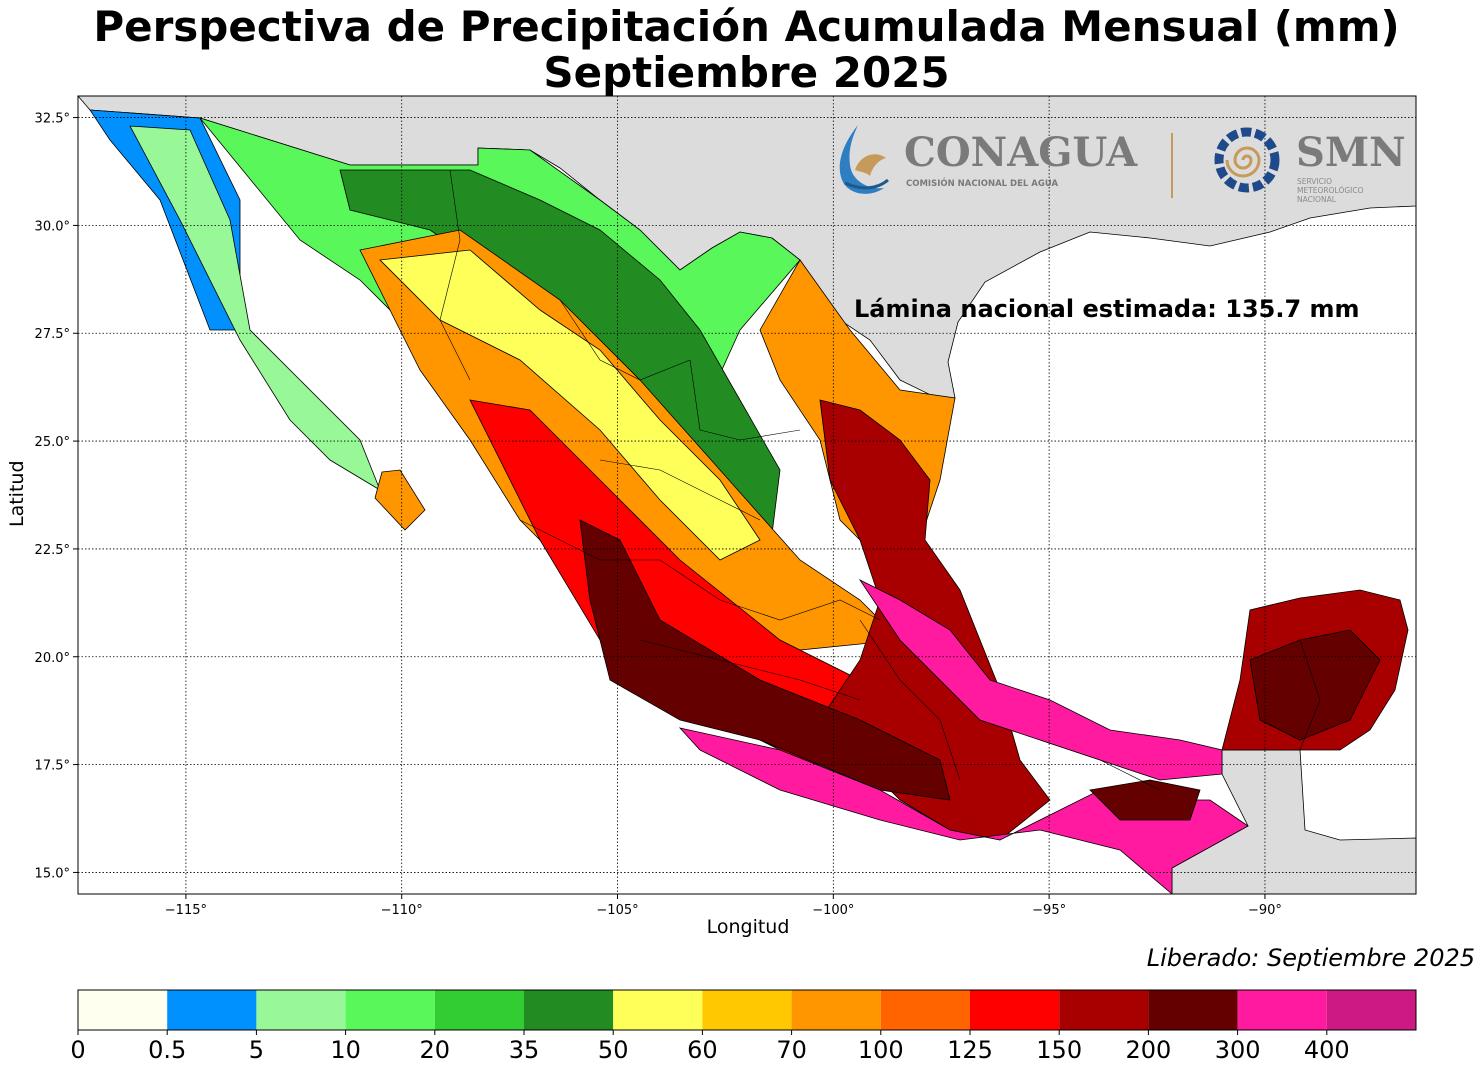  I want to click on x-tick-label: −90°, so click(1265, 910).